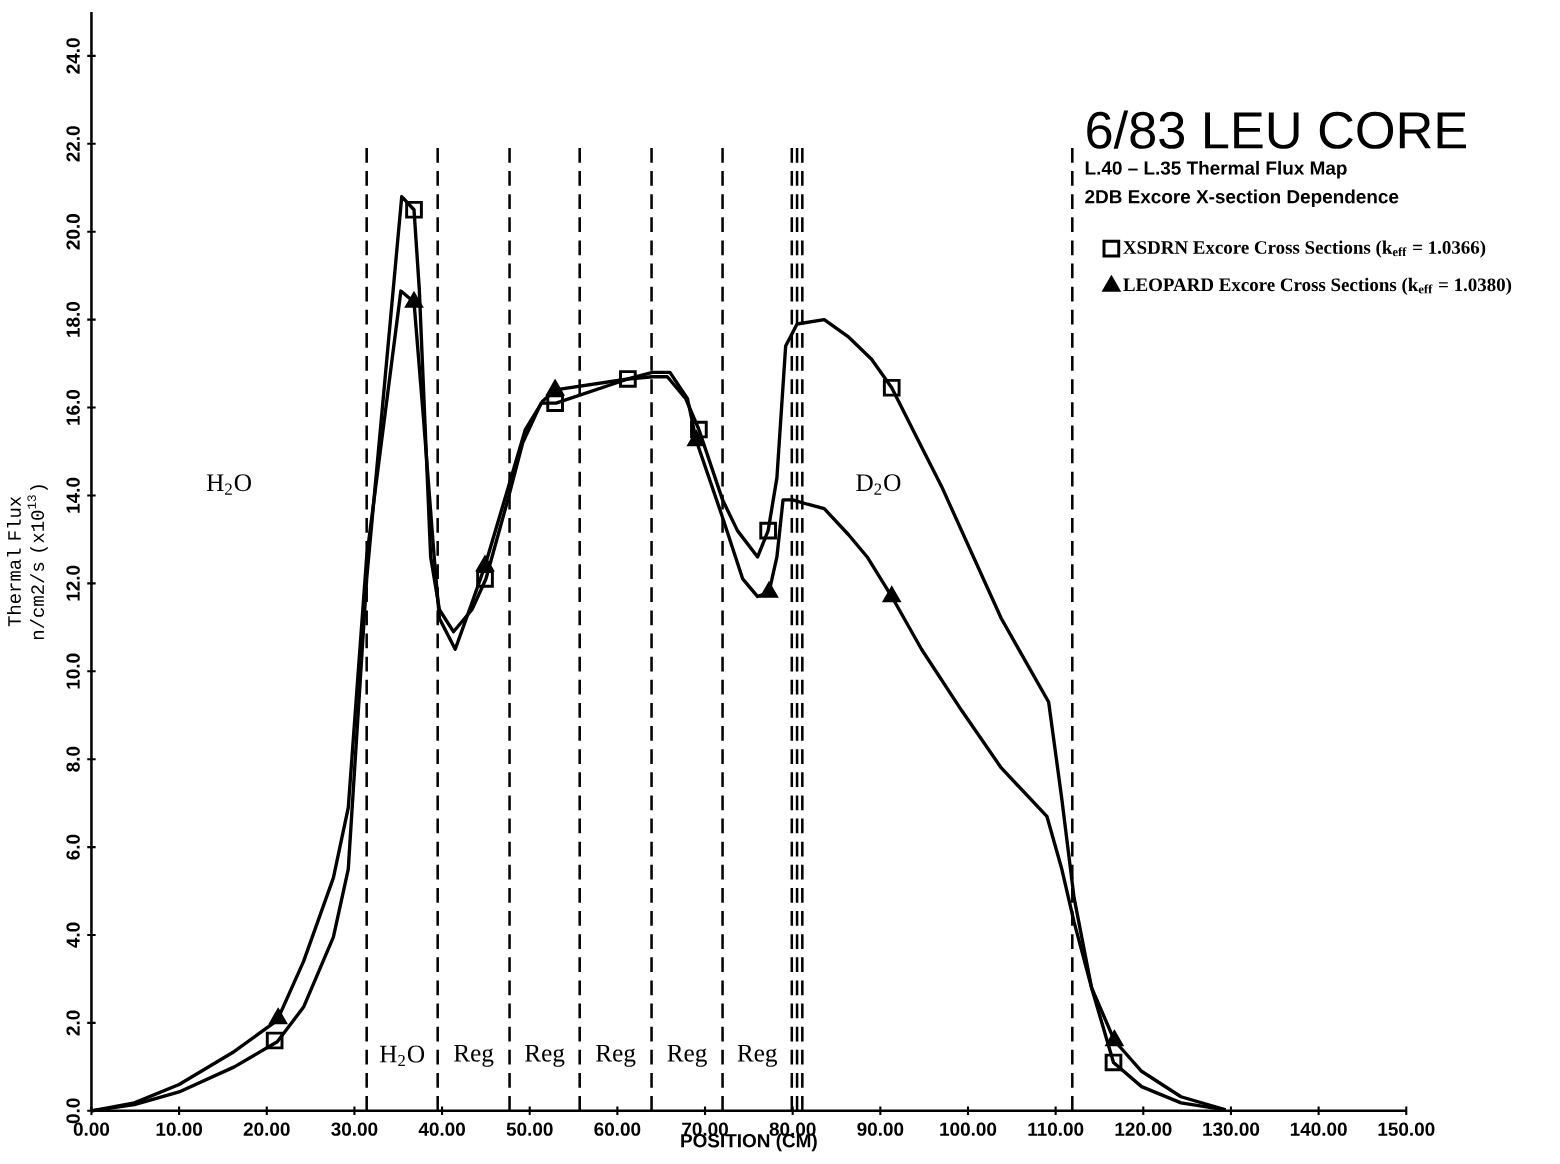 The height and width of the screenshot is (1164, 1560). I want to click on y-tick-label: 20.0, so click(73, 232).